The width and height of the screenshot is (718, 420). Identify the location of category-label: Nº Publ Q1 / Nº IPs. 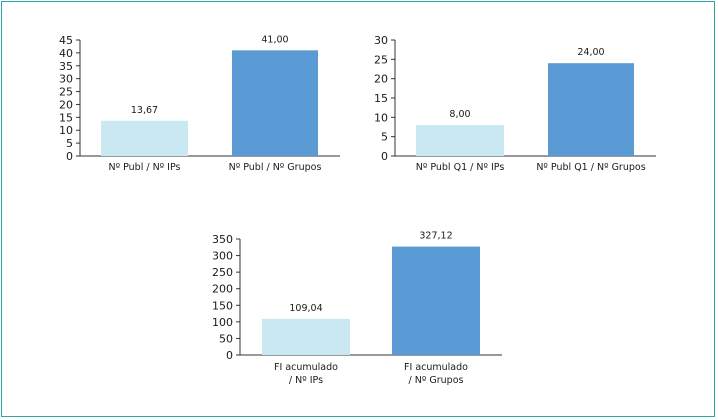
(460, 167).